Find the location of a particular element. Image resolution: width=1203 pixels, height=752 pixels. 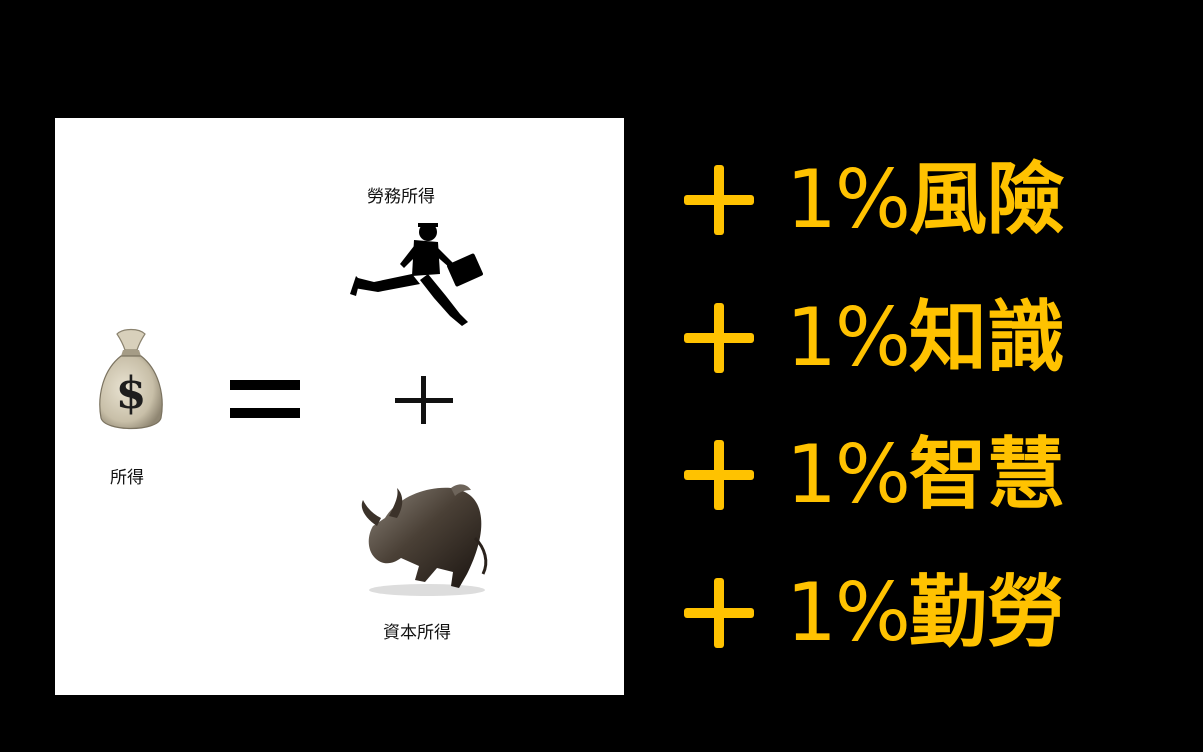

list-item-word: 智慧 is located at coordinates (986, 475).